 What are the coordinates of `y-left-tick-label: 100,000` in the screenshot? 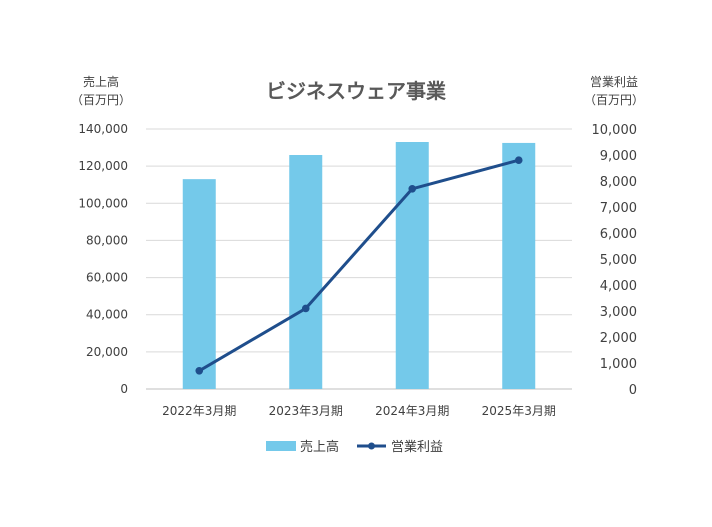 It's located at (103, 203).